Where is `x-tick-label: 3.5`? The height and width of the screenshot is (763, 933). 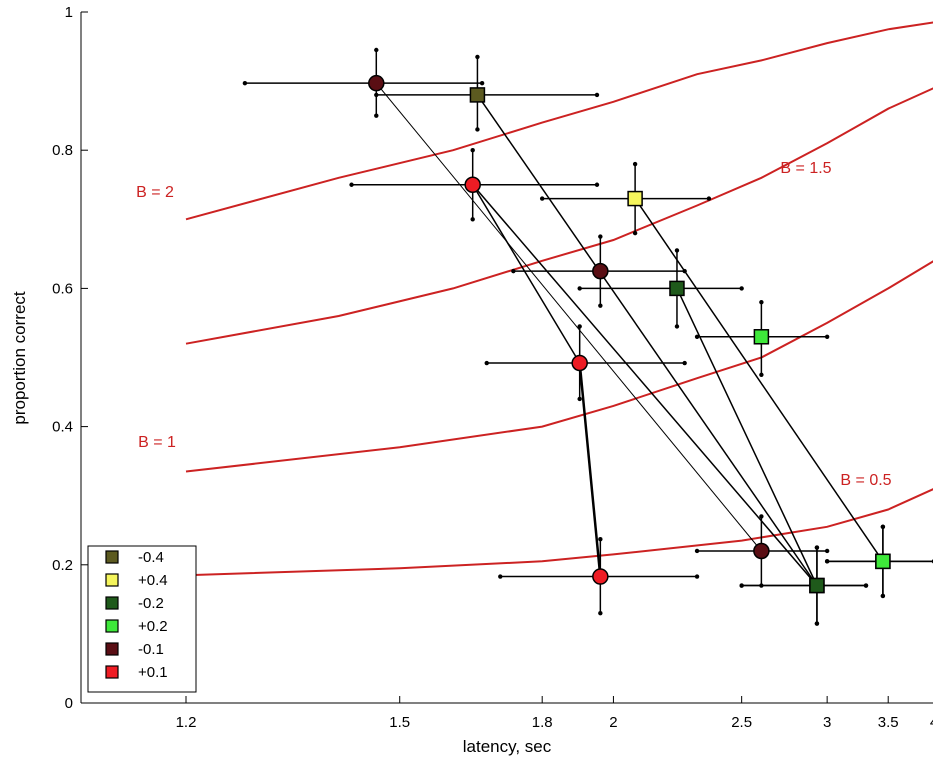 x-tick-label: 3.5 is located at coordinates (888, 722).